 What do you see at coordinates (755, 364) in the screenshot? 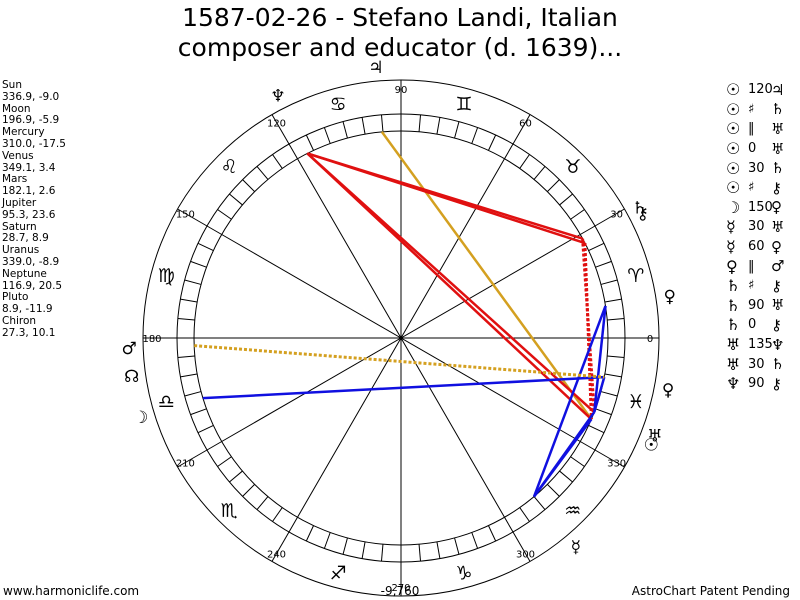
I see `aspect-row: ♅ 30 ♄` at bounding box center [755, 364].